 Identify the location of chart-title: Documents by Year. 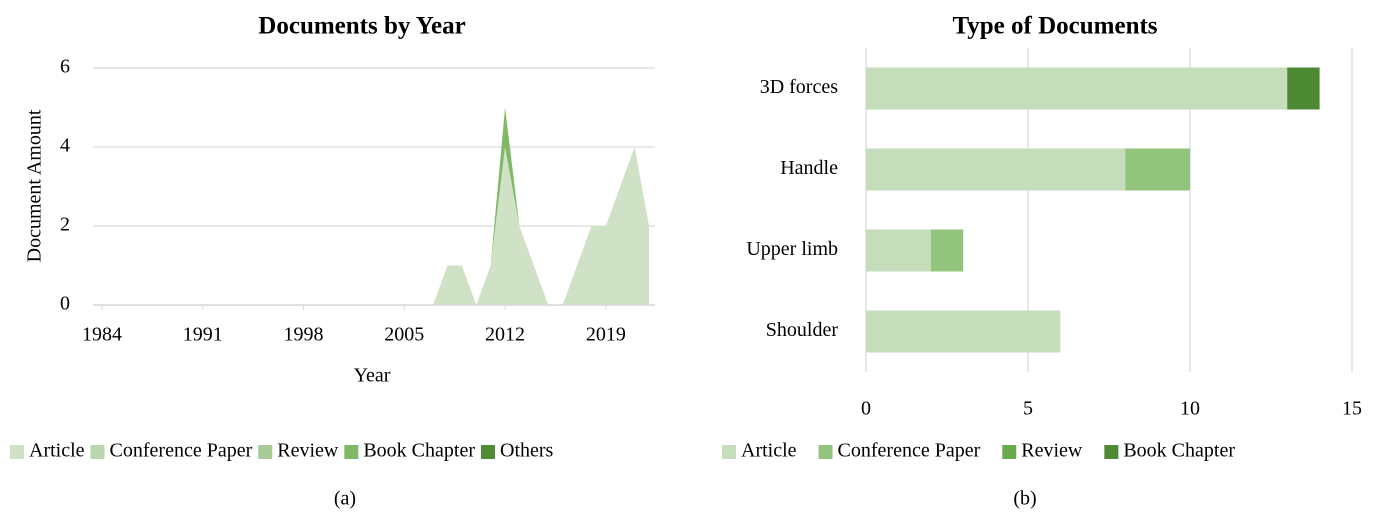
(361, 26).